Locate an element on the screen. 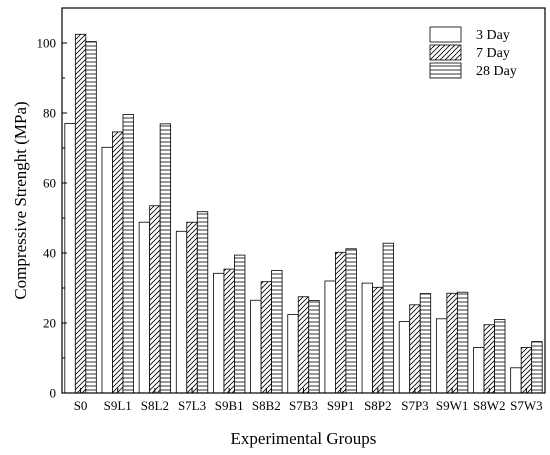 The height and width of the screenshot is (455, 550). bar-S9B1-28-day is located at coordinates (240, 324).